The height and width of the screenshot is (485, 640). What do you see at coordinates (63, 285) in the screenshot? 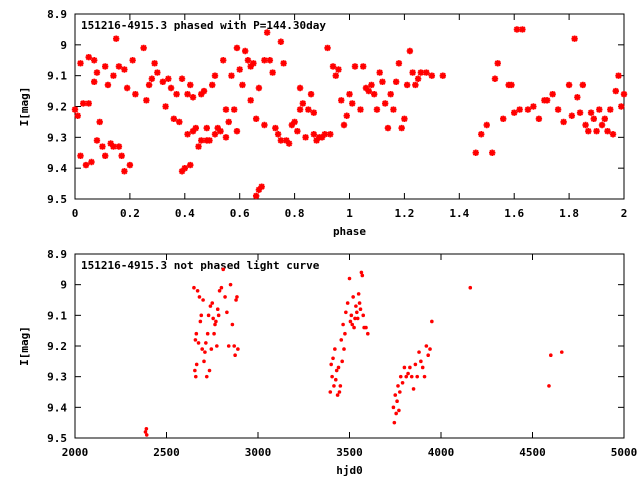
I see `y-tick-label: 9` at bounding box center [63, 285].